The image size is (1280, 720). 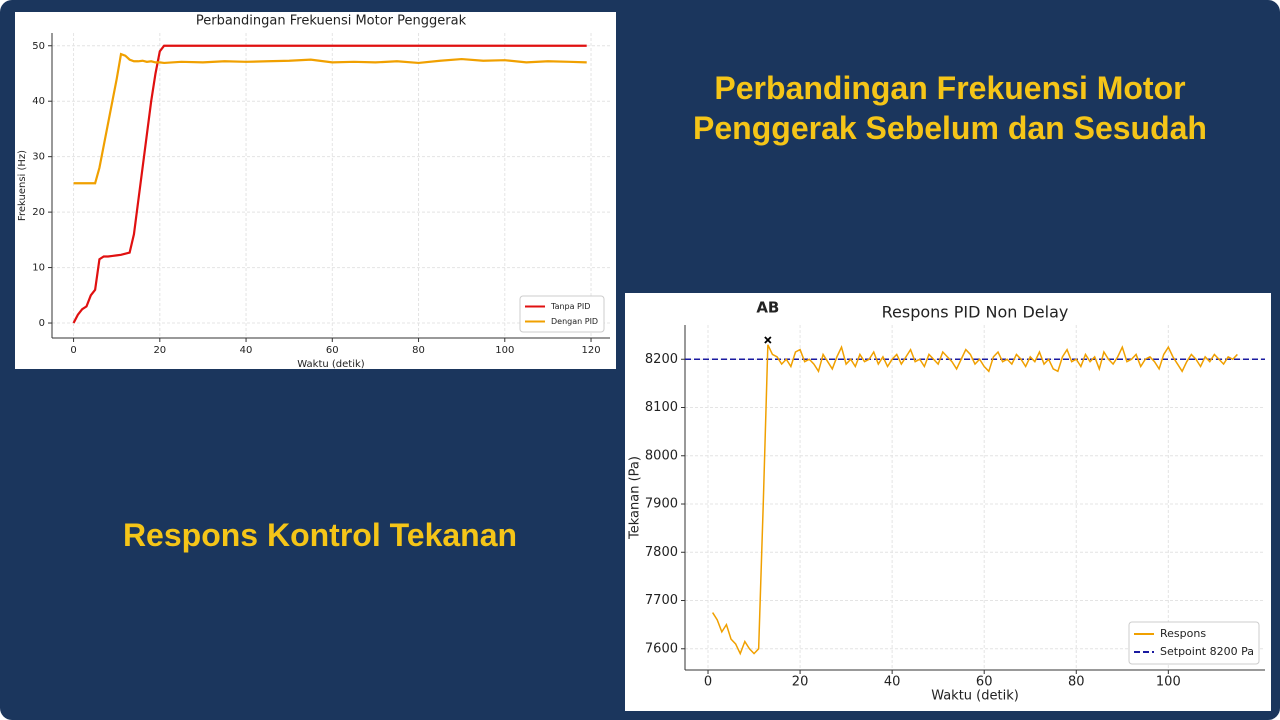 I want to click on y-tick-label: 30, so click(x=38, y=157).